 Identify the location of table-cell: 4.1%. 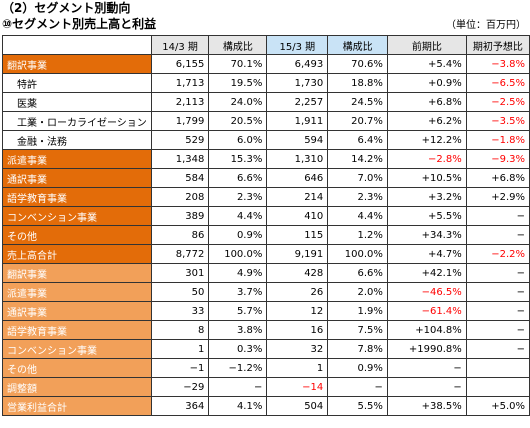
(238, 406).